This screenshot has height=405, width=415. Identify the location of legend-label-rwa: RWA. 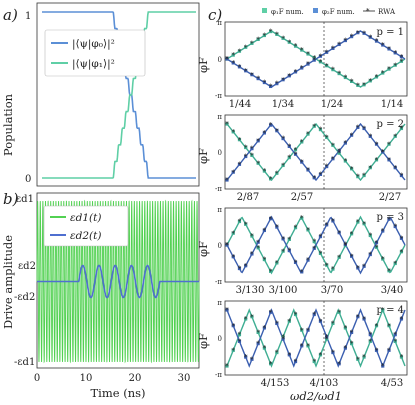
(387, 12).